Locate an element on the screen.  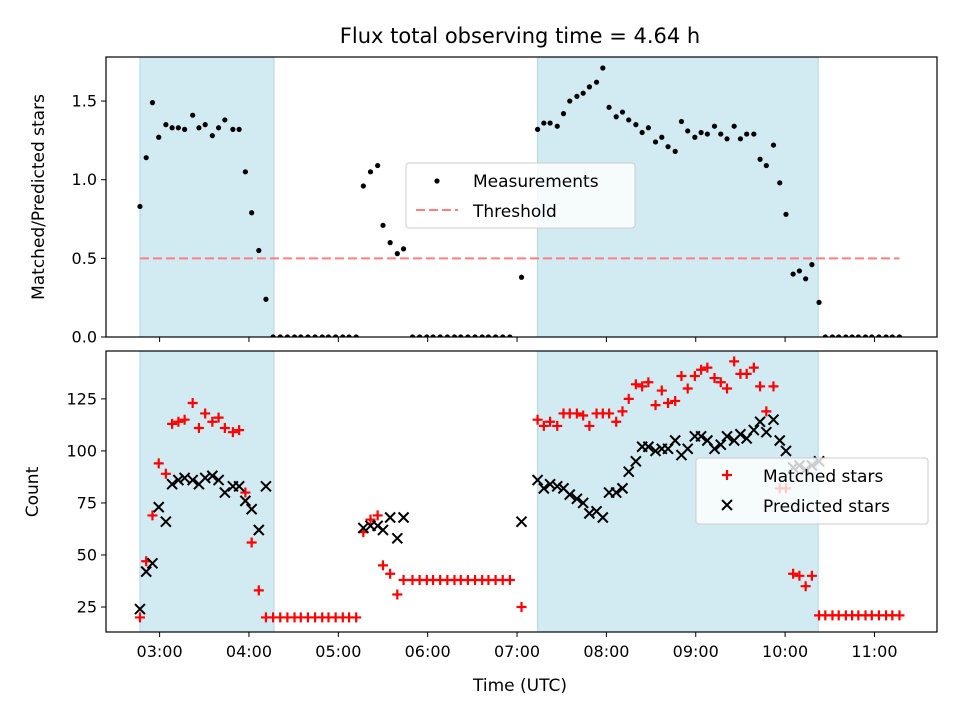
legend: Measurements Threshold is located at coordinates (520, 195).